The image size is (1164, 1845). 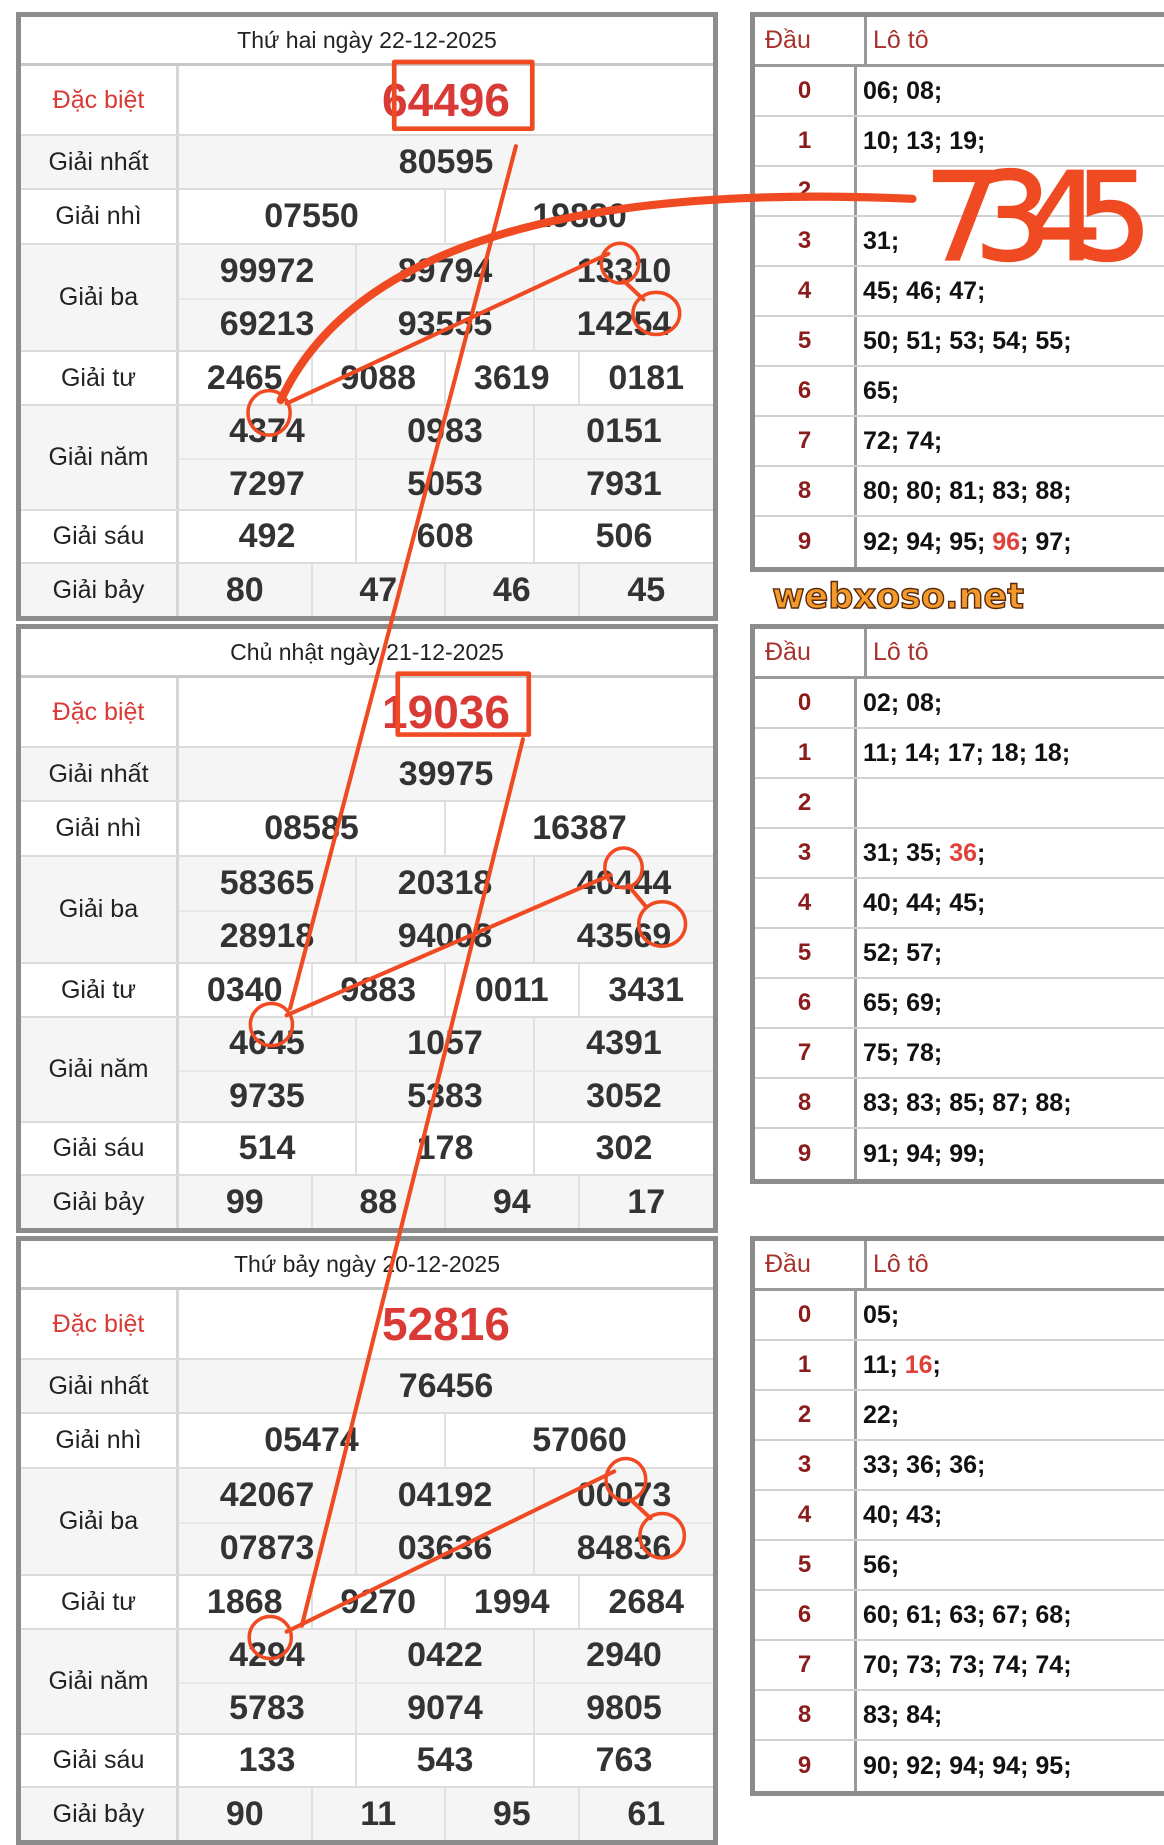 I want to click on loto-values: 90; 92; 94; 94; 95;, so click(x=971, y=1765).